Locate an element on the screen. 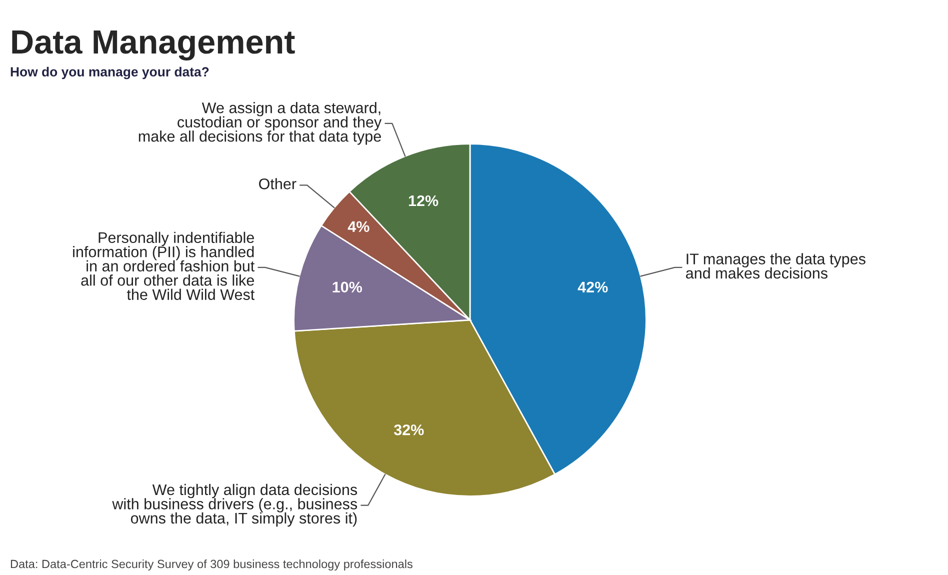  slice-label: We tightly align data decisions with business drivers (e.g., business owns the data, IT simply stores it) is located at coordinates (235, 505).